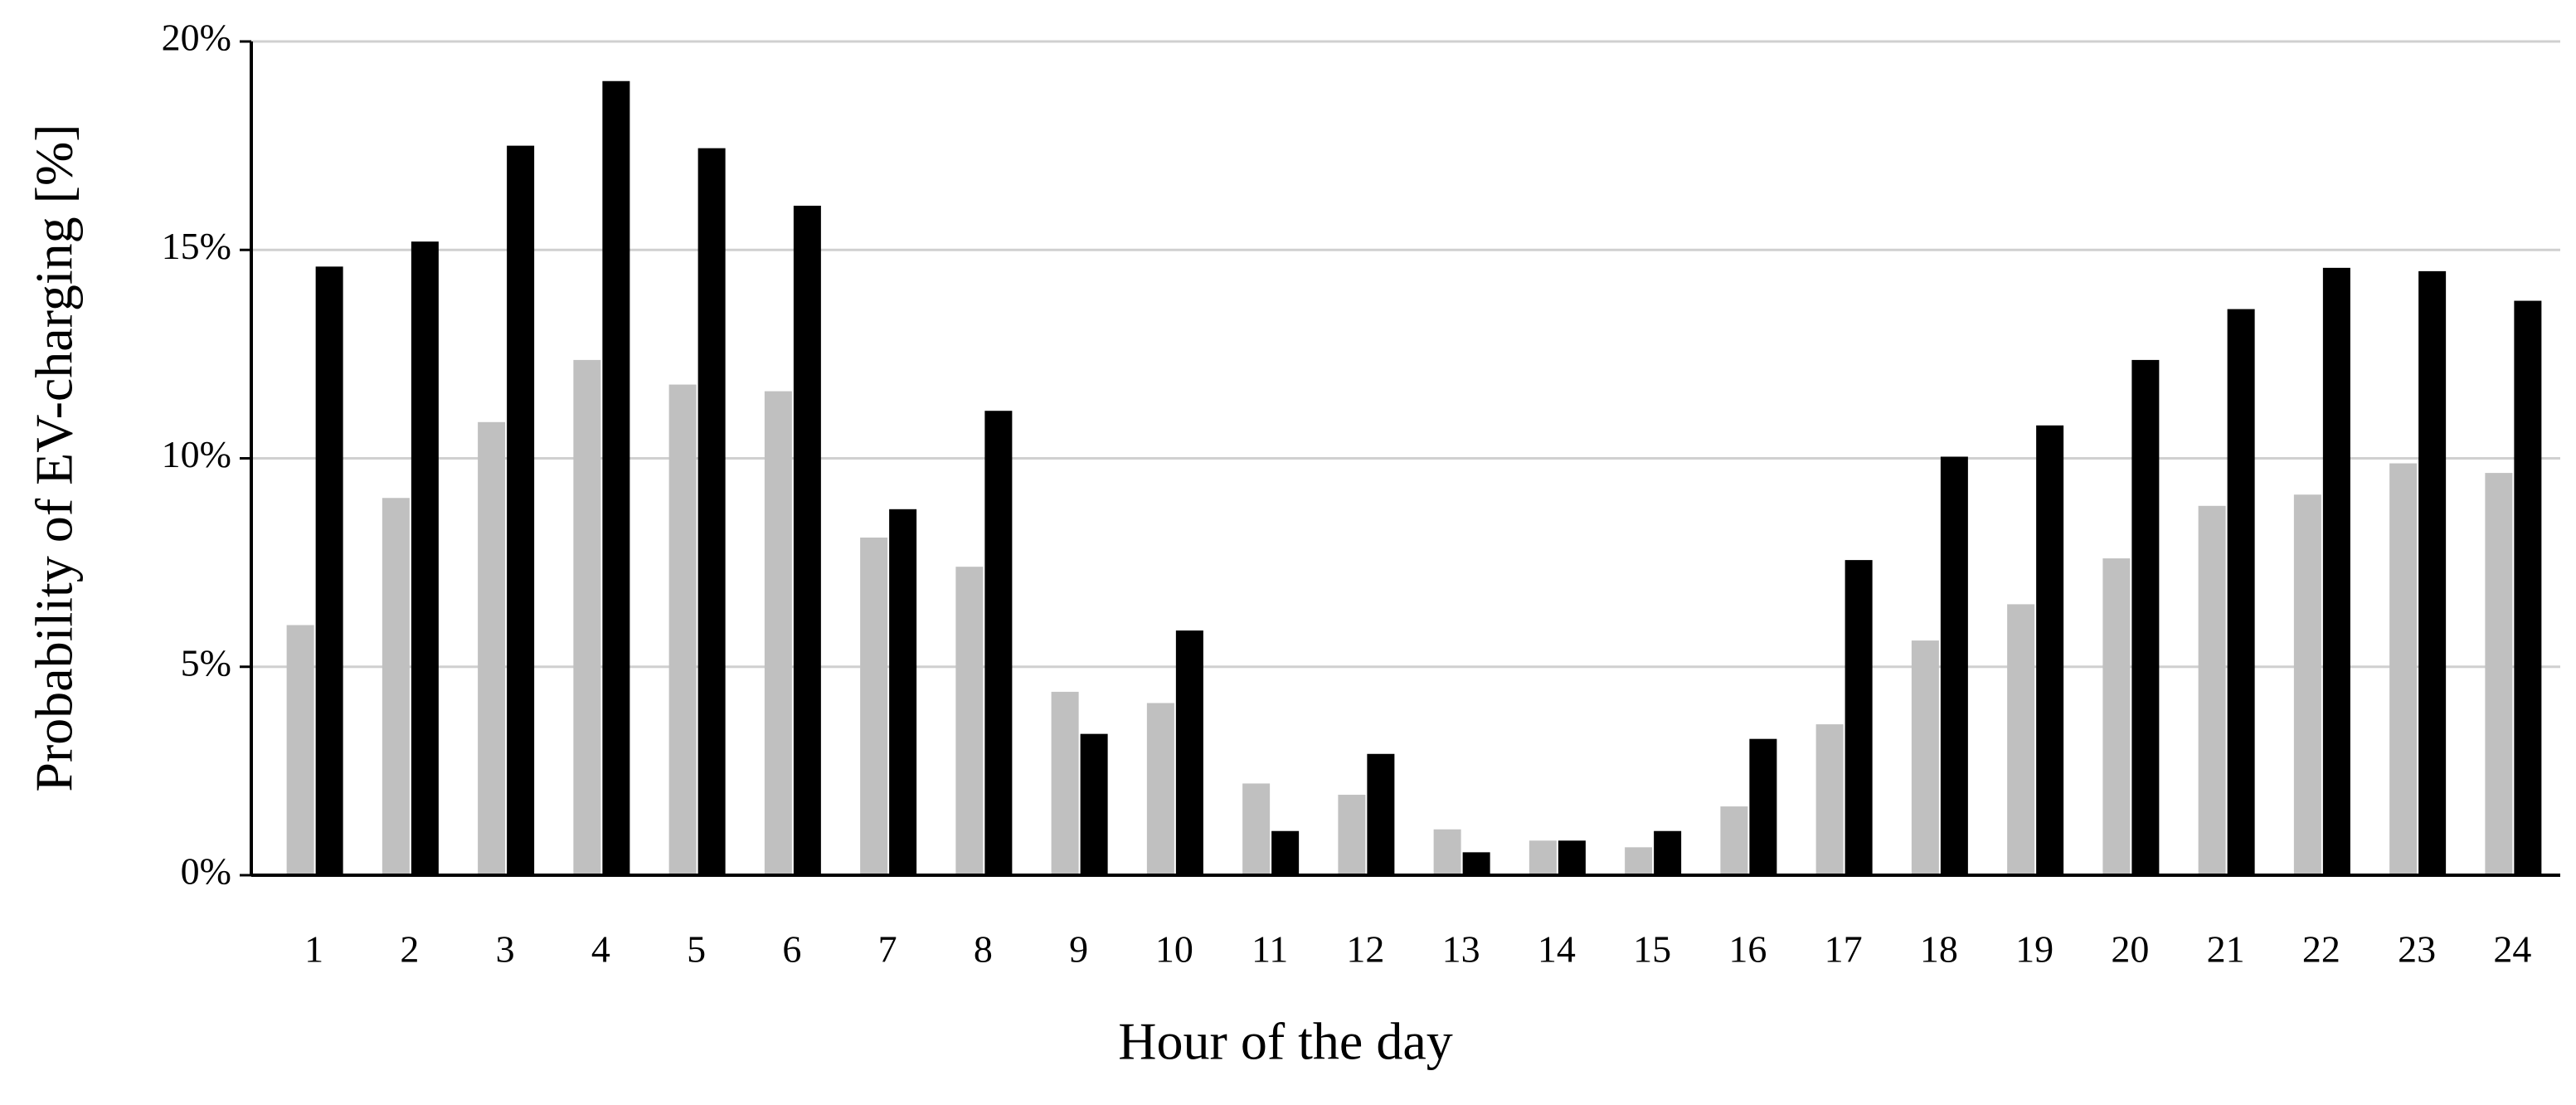  What do you see at coordinates (55, 458) in the screenshot?
I see `y-axis-title: Probability of EV-charging [%]` at bounding box center [55, 458].